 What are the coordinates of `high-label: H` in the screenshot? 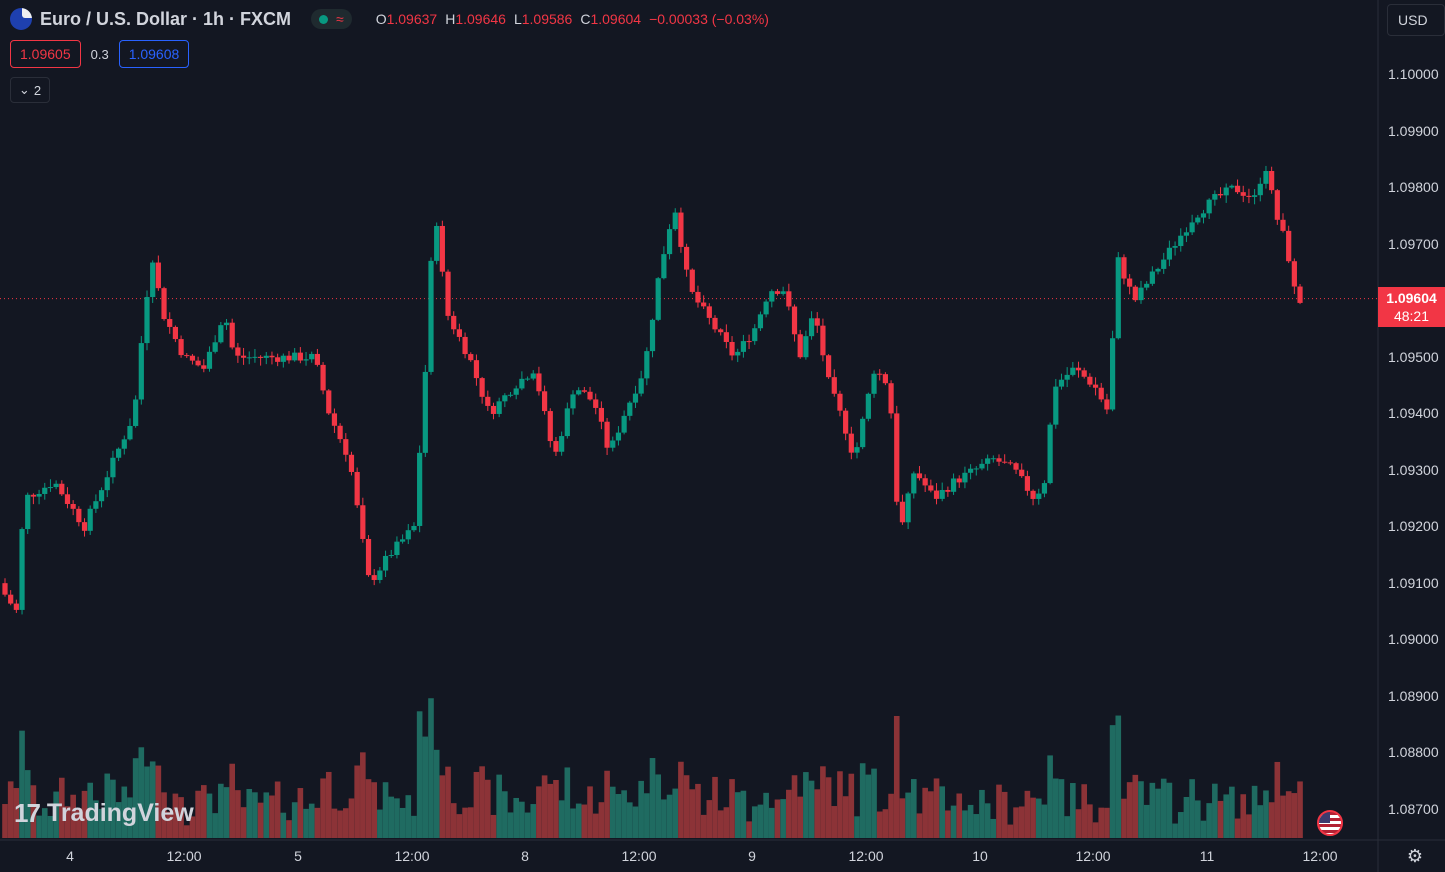 It's located at (450, 19).